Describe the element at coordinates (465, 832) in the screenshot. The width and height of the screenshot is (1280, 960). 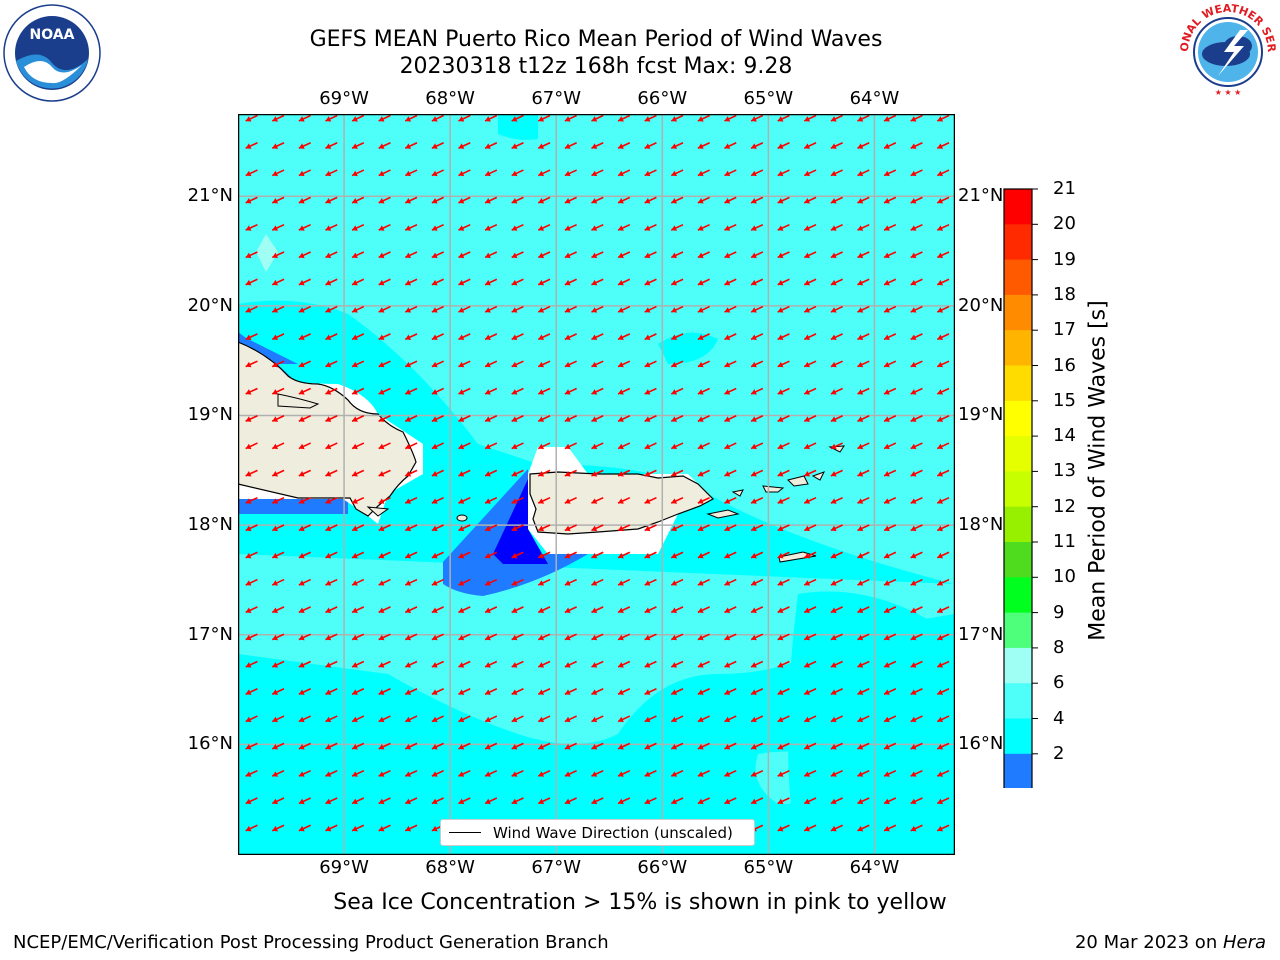
I see `legend-line-icon` at that location.